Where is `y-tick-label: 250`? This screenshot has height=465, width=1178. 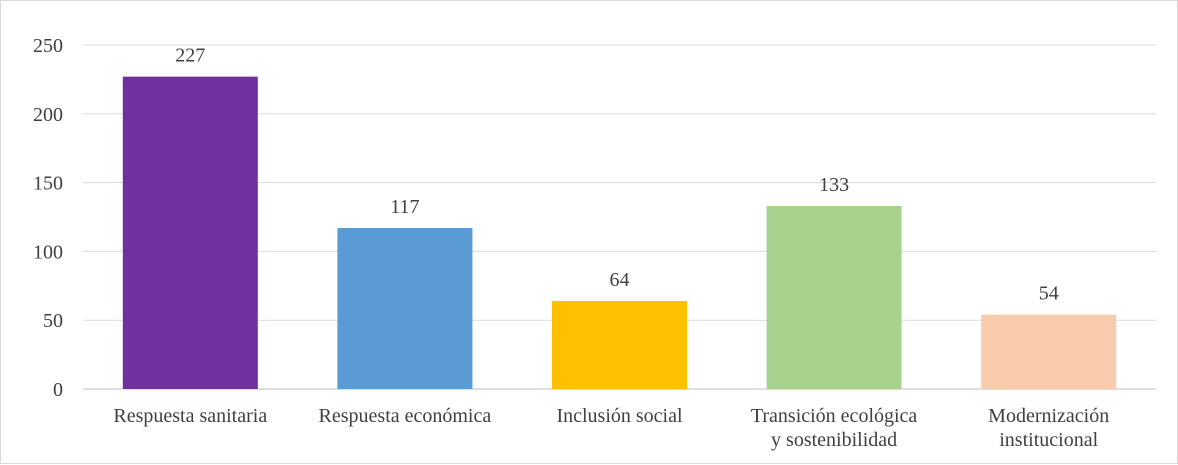
y-tick-label: 250 is located at coordinates (48, 46).